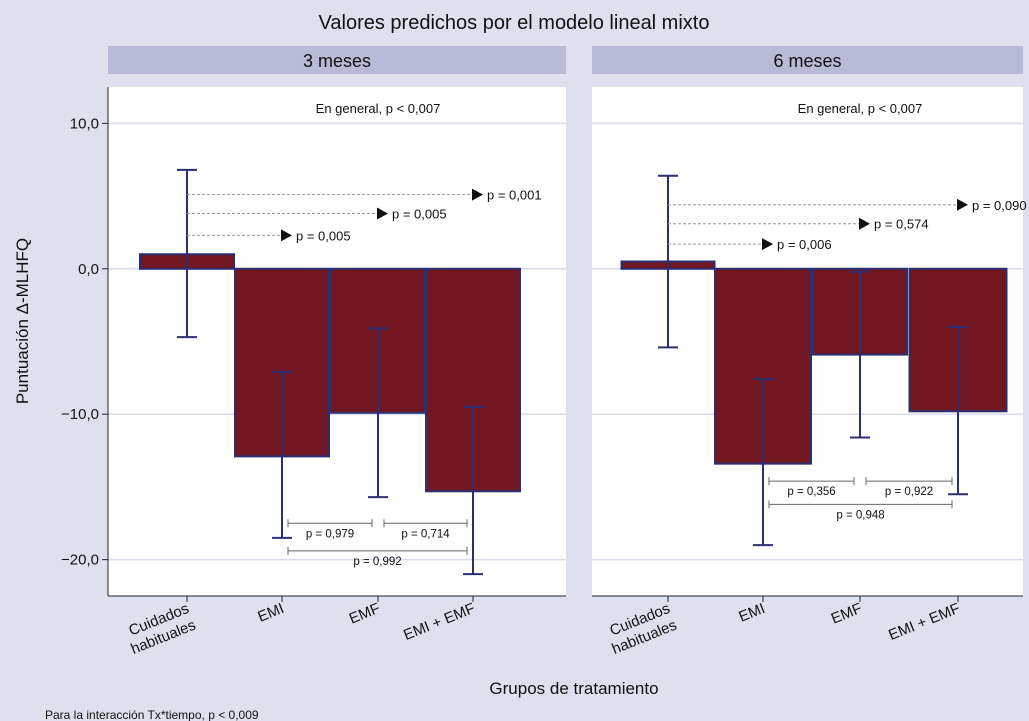  Describe the element at coordinates (999, 205) in the screenshot. I see `comparison-p-label: p = 0,090` at that location.